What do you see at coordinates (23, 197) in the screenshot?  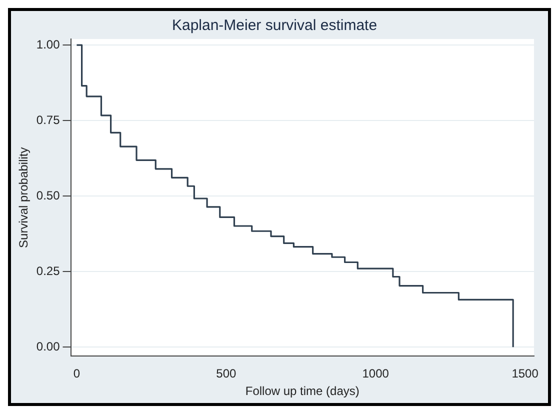 I see `y-axis-title: Survival probability` at bounding box center [23, 197].